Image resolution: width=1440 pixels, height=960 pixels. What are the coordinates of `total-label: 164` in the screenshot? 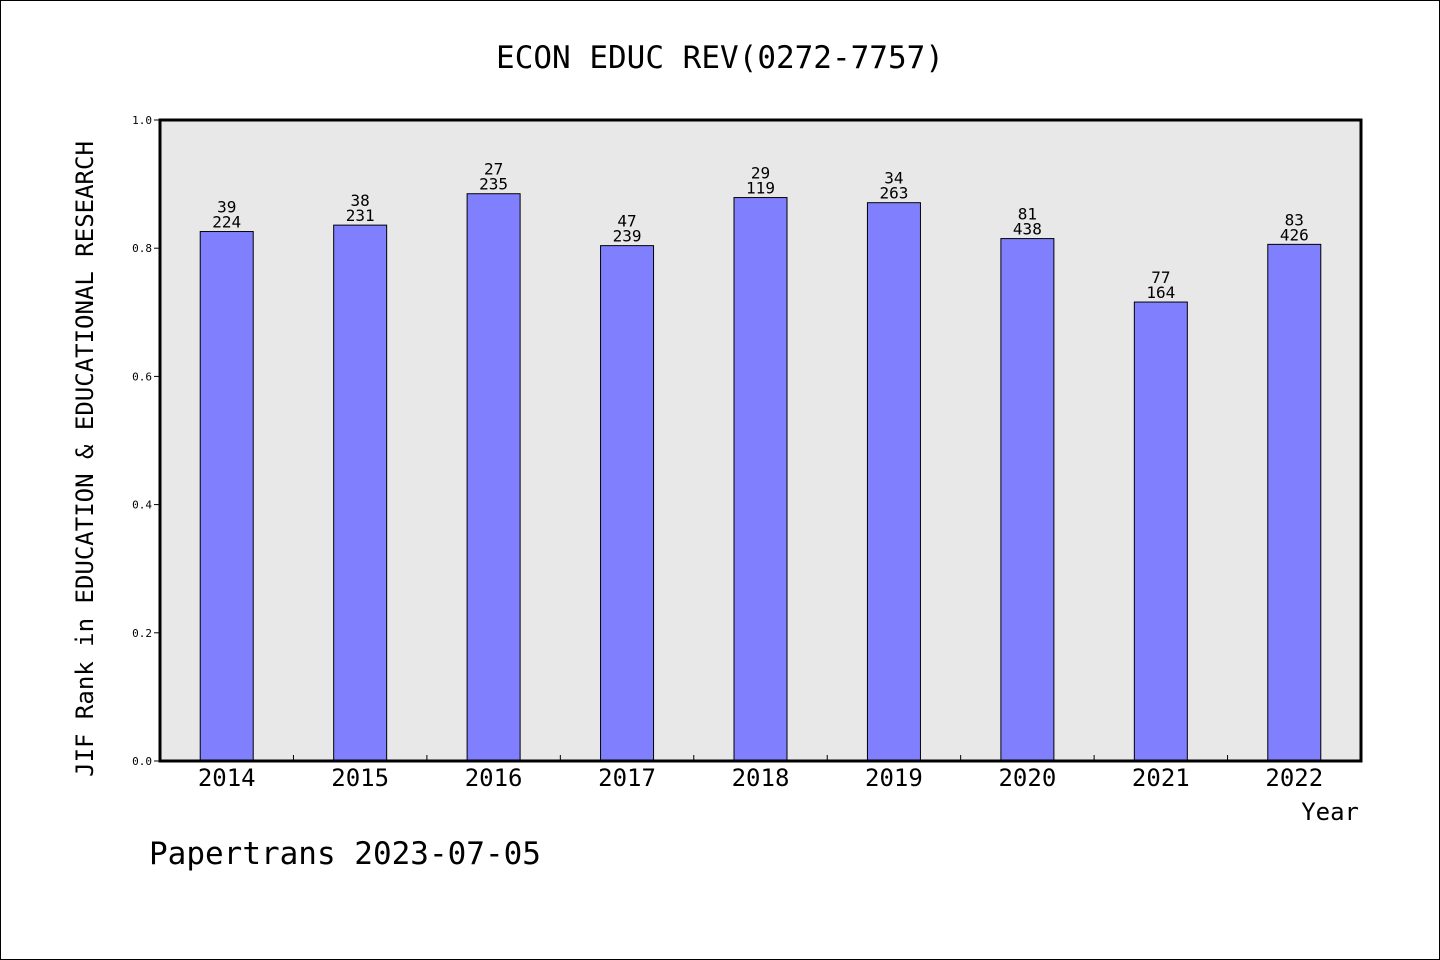 It's located at (1160, 292).